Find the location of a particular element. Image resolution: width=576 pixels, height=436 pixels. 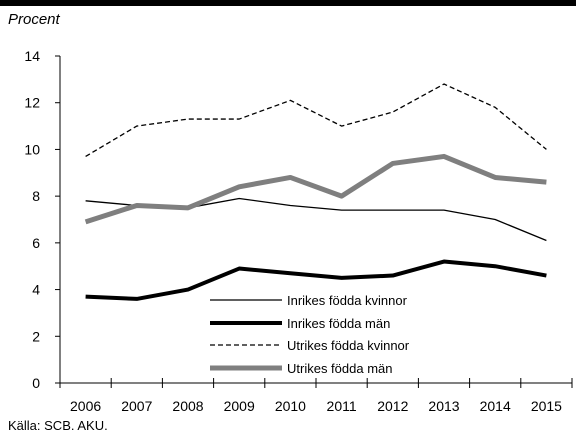

x-tick-label: 2009 is located at coordinates (239, 406).